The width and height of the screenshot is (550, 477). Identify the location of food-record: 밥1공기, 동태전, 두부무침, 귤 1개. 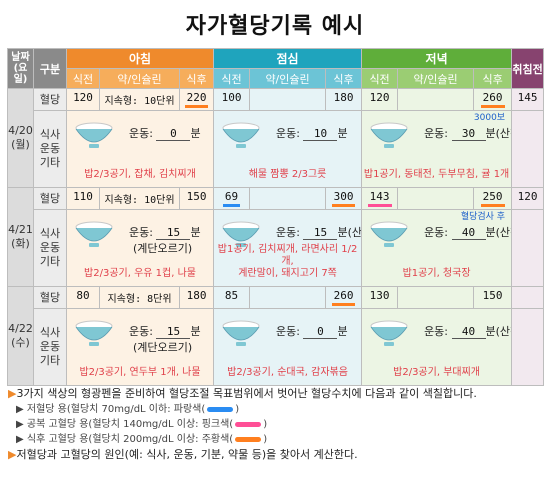
(436, 174).